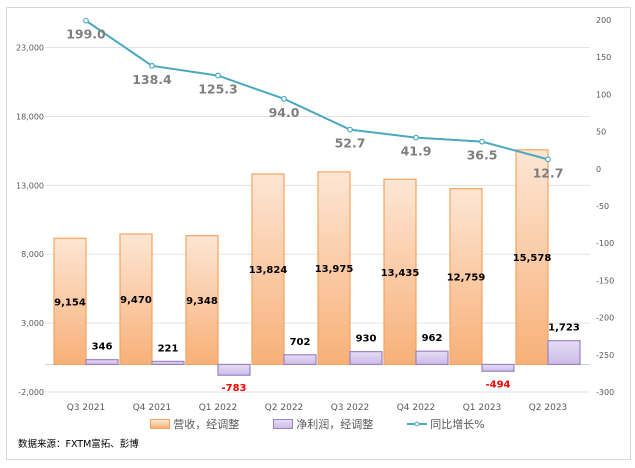 The height and width of the screenshot is (468, 635). I want to click on category-label: Q3 2021, so click(86, 408).